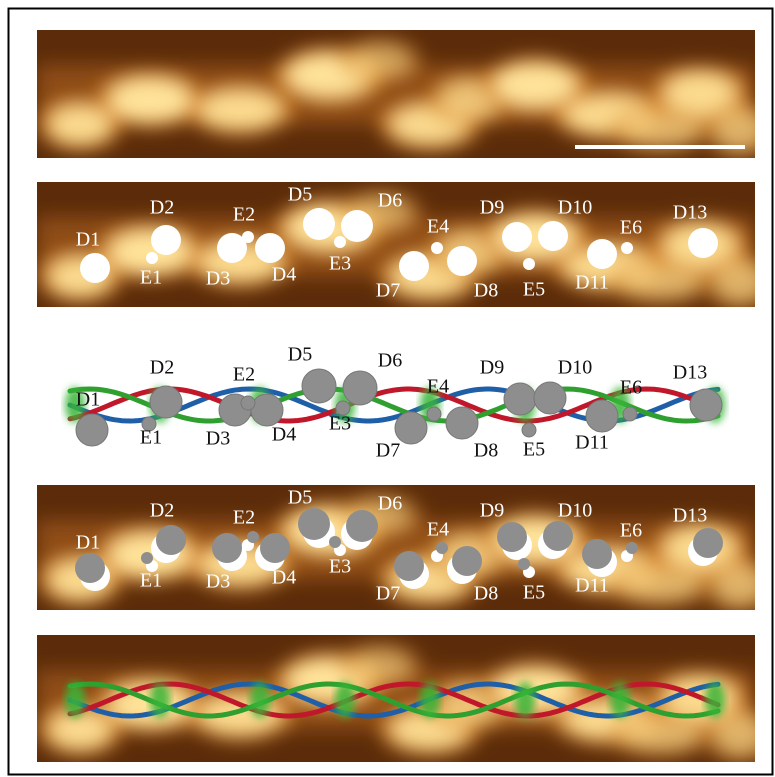 The image size is (775, 777). Describe the element at coordinates (660, 147) in the screenshot. I see `scale-bar` at that location.